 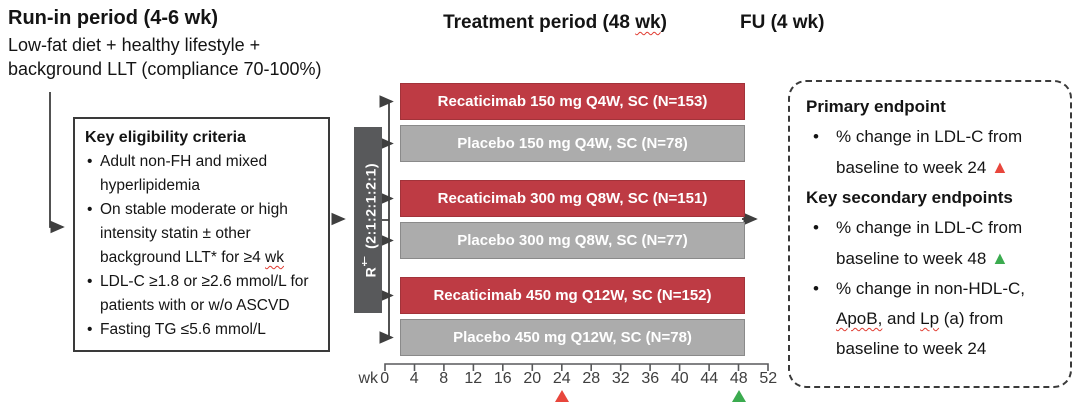 What do you see at coordinates (920, 333) in the screenshot?
I see `secondary-endpoint-2-post: (a) from baseline to week 24` at bounding box center [920, 333].